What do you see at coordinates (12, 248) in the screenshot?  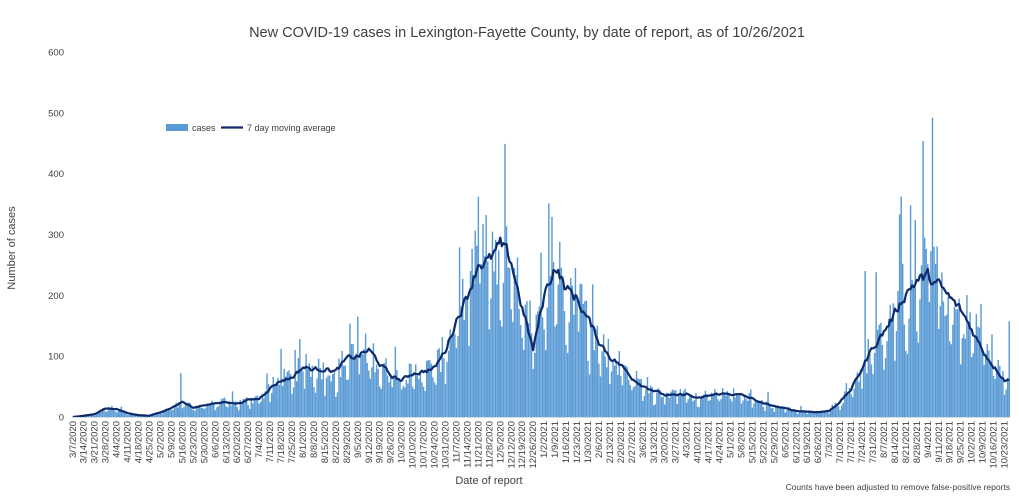 I see `y-axis-label: Number of cases` at bounding box center [12, 248].